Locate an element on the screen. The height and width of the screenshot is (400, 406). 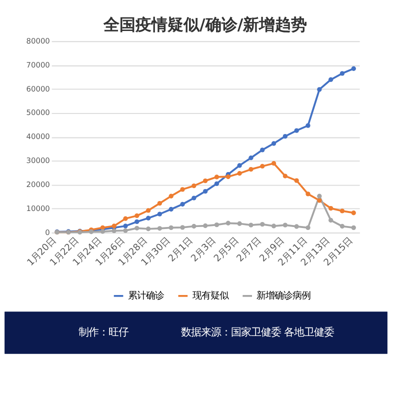
y-tick-label: 10000 is located at coordinates (38, 208).